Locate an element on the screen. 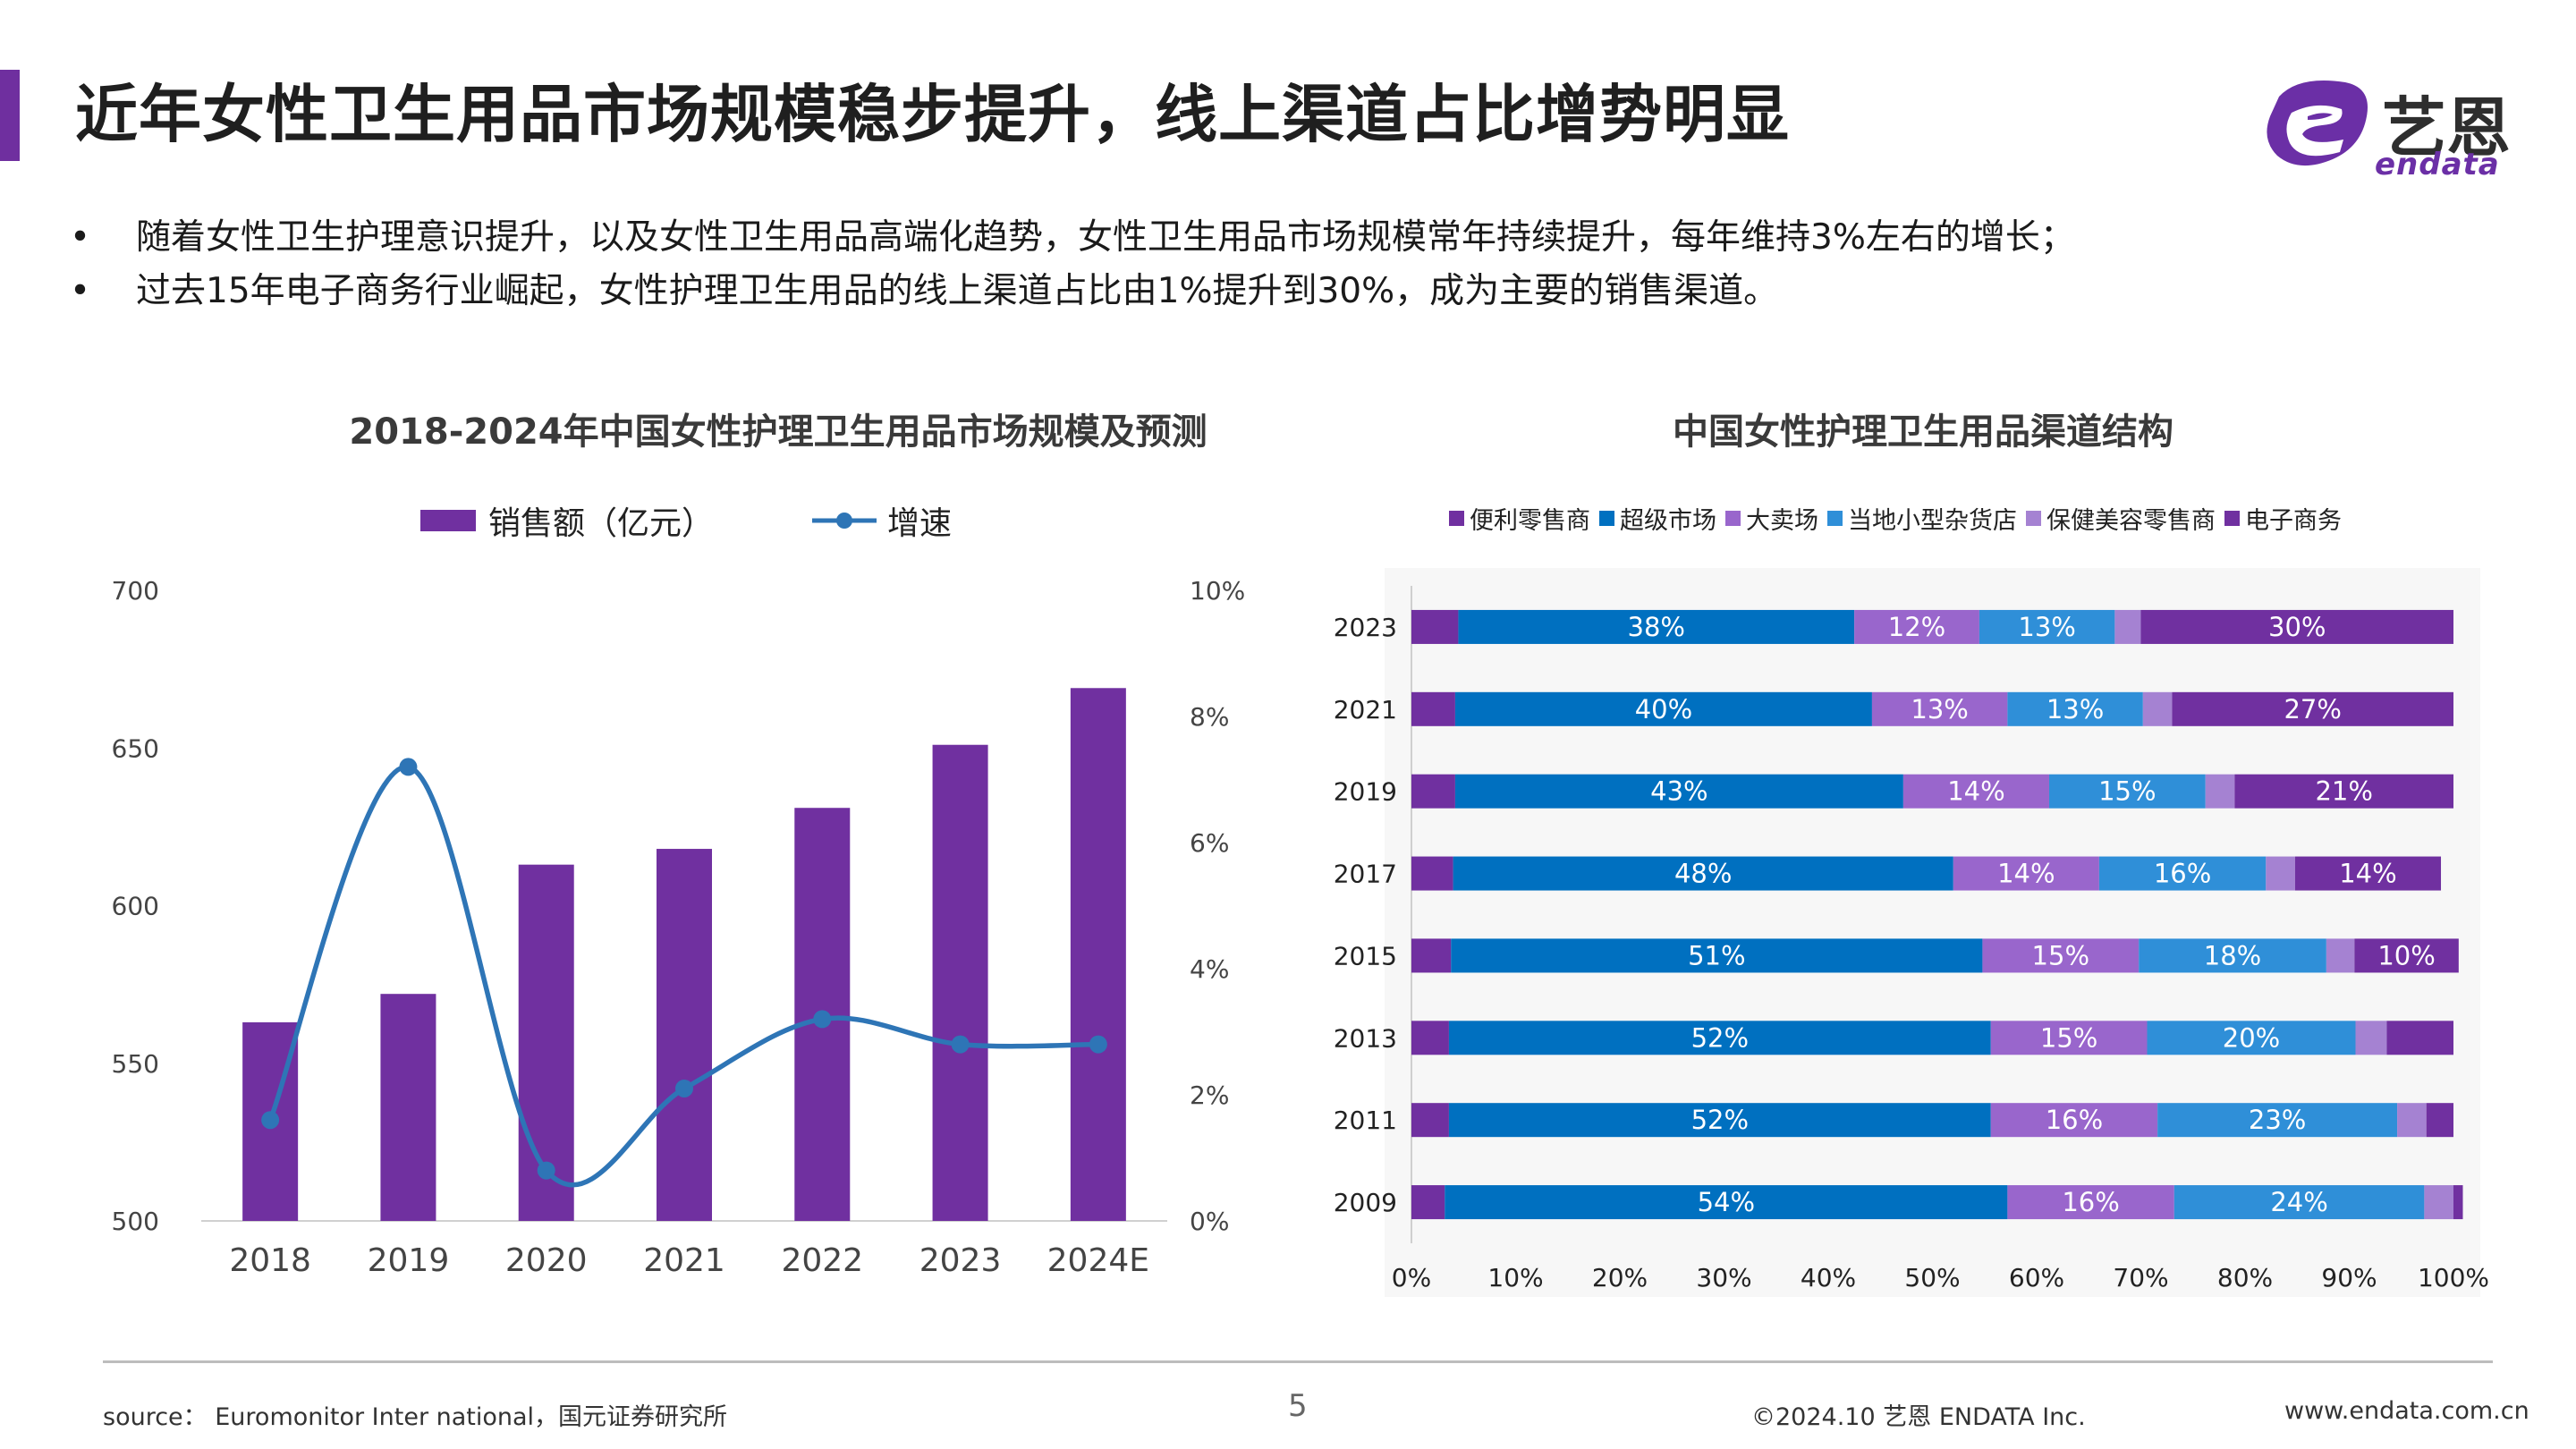  y-tick-label: 2013 is located at coordinates (1365, 1038).